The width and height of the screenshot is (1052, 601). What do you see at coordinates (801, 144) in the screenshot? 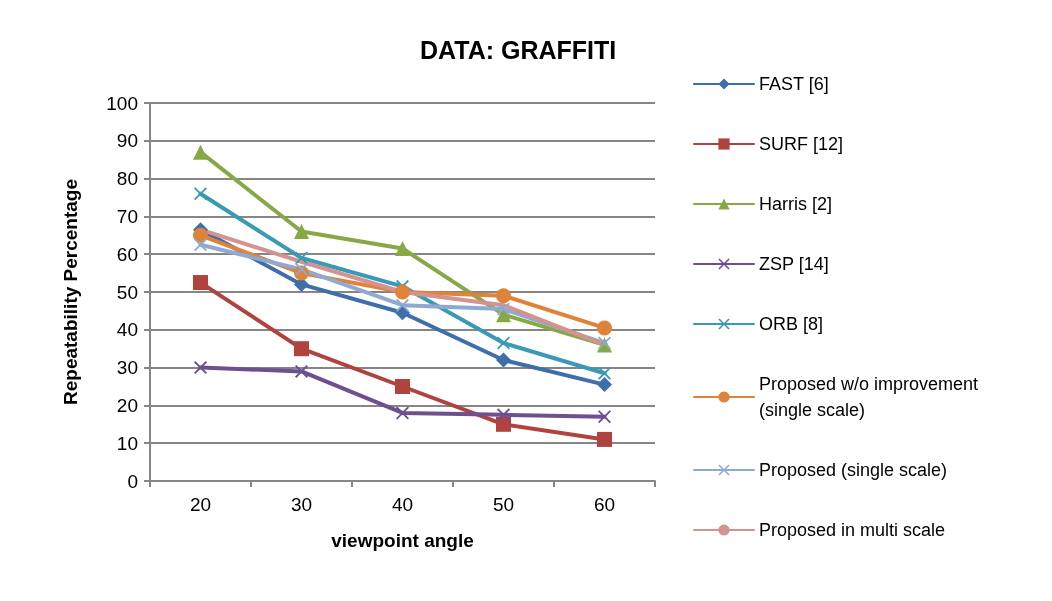
I see `legend-label: SURF [12]` at bounding box center [801, 144].